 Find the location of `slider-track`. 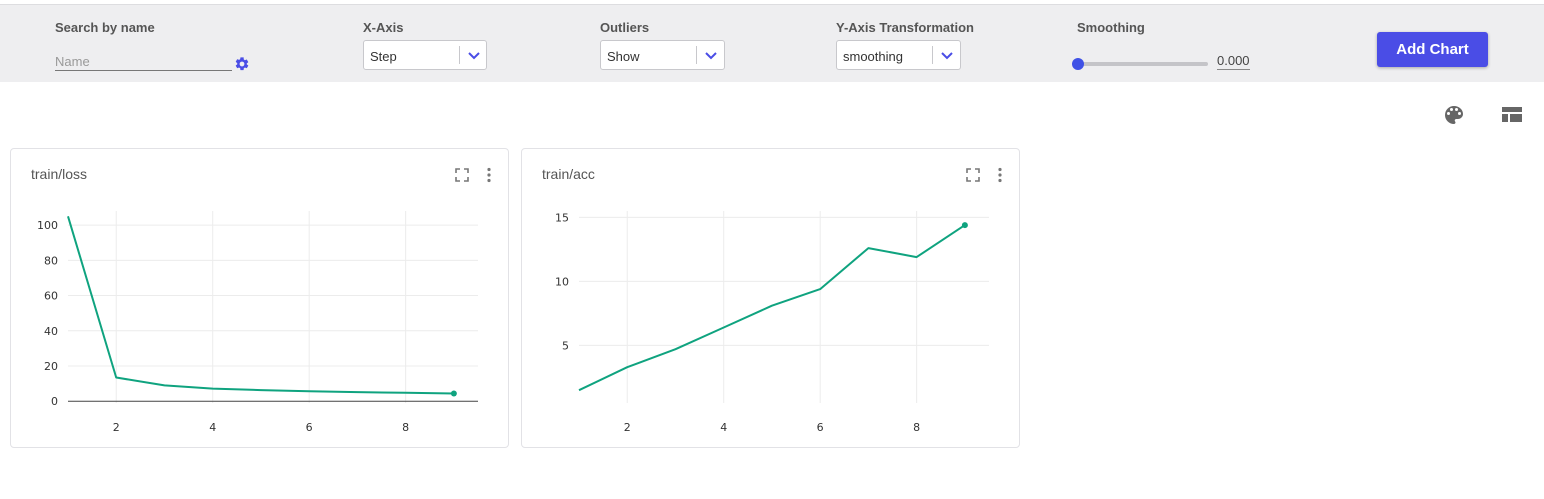

slider-track is located at coordinates (1142, 64).